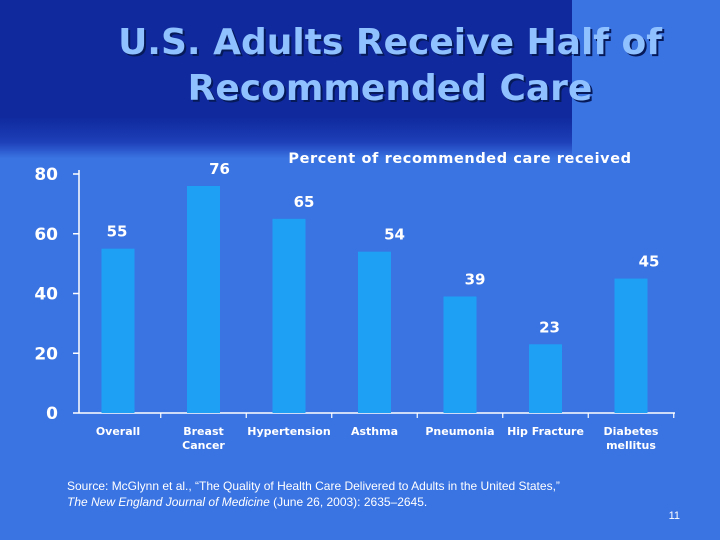 The image size is (720, 540). What do you see at coordinates (348, 502) in the screenshot?
I see `source-suffix: (June 26, 2003): 2635–2645.` at bounding box center [348, 502].